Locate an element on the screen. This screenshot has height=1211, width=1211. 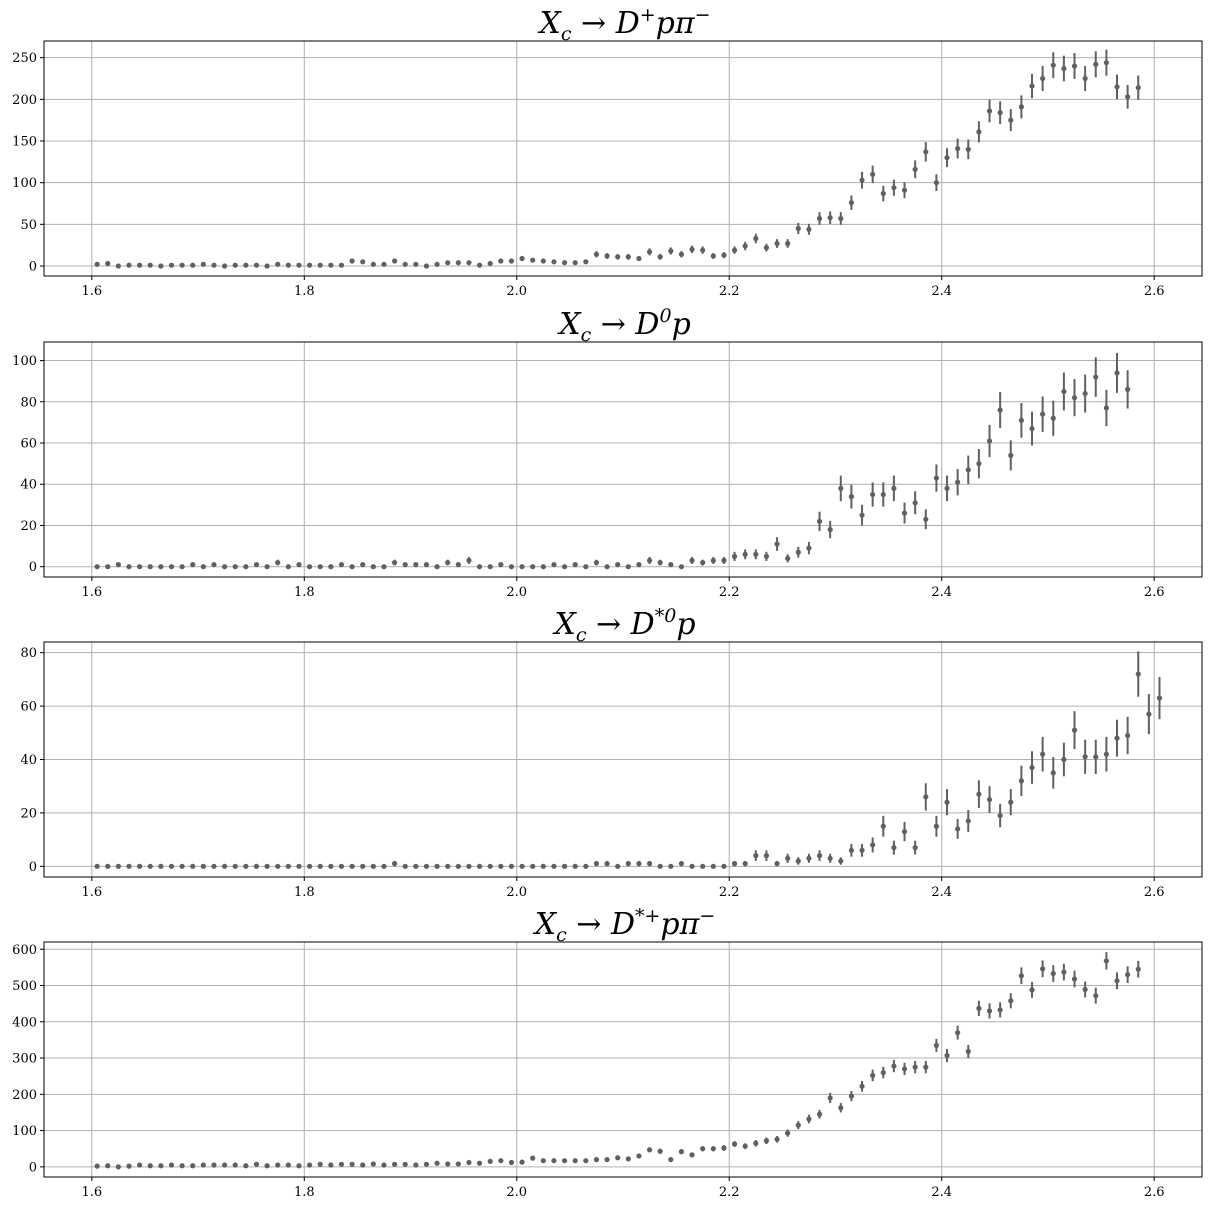
x-tick-label: 1.6 is located at coordinates (91, 592).